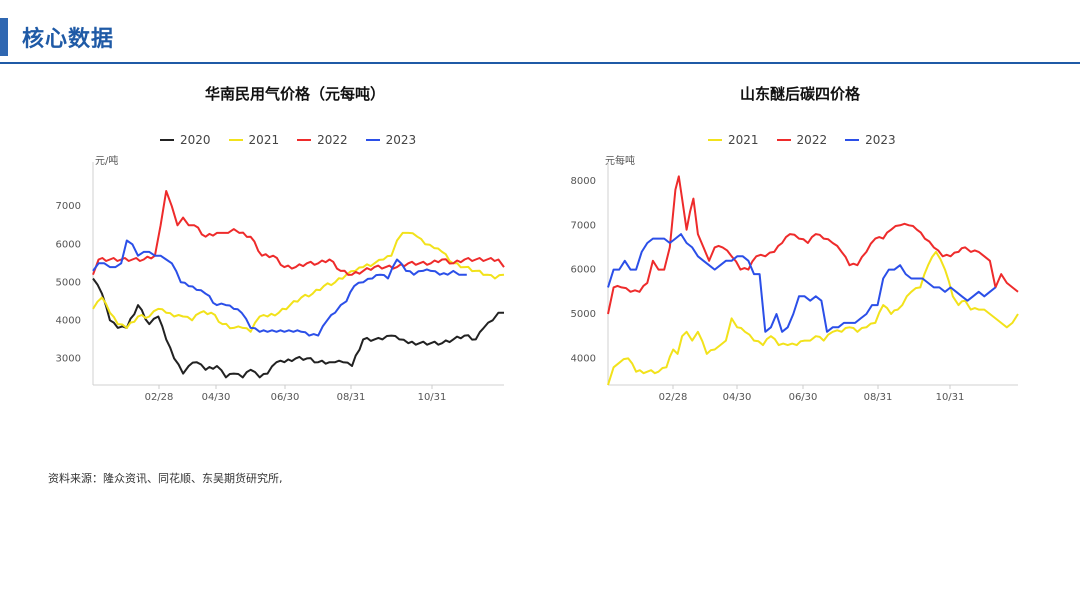 Image resolution: width=1080 pixels, height=608 pixels. What do you see at coordinates (540, 63) in the screenshot?
I see `header-divider` at bounding box center [540, 63].